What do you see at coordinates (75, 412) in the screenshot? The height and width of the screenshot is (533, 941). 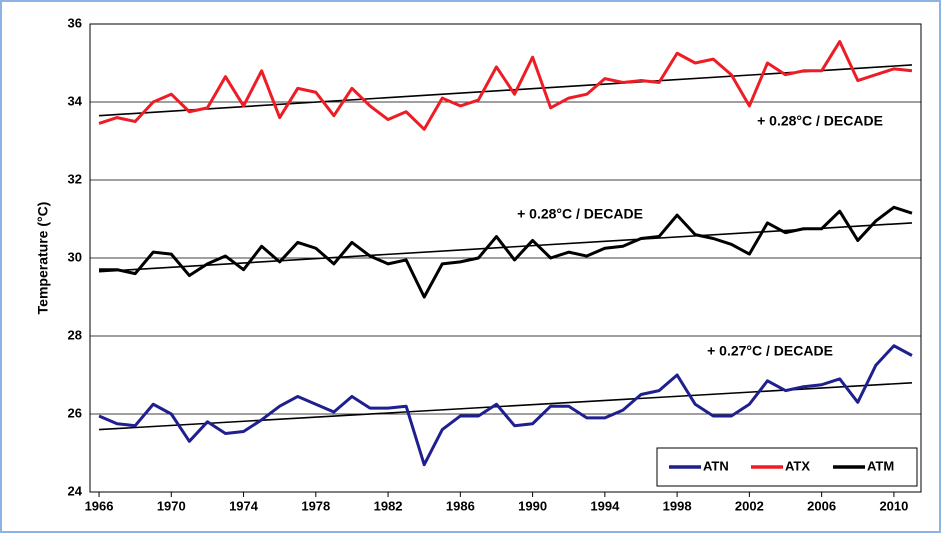 I see `y-tick-label: 26` at bounding box center [75, 412].